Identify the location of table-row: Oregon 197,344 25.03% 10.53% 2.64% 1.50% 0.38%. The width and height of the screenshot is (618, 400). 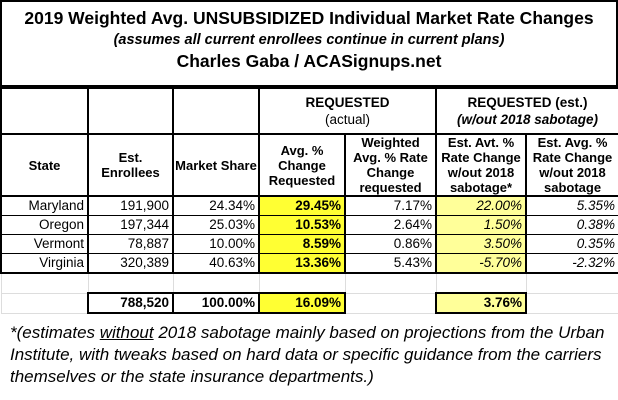
(309, 225).